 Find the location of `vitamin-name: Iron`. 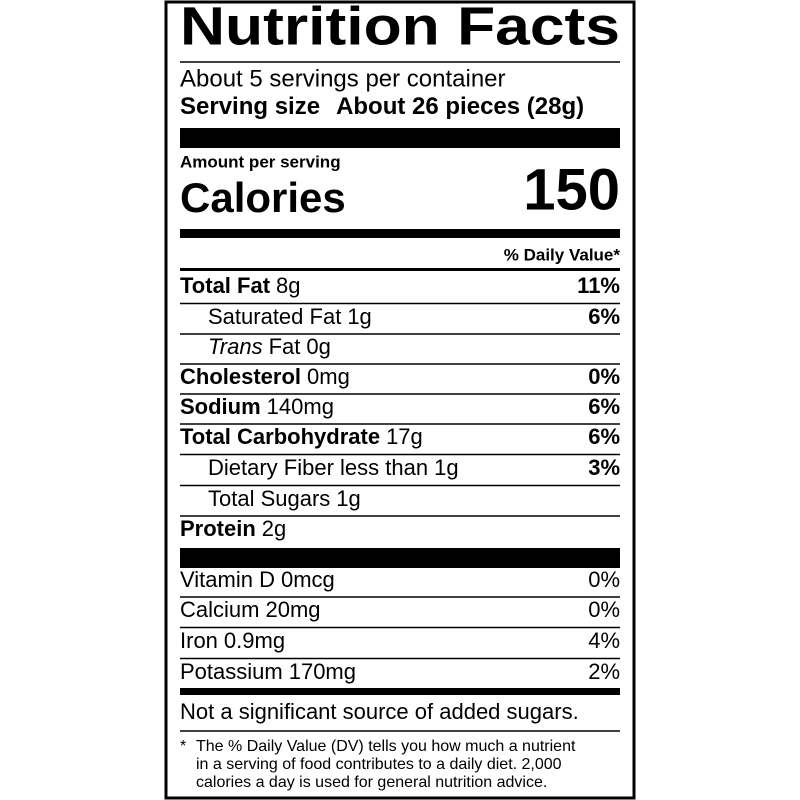

vitamin-name: Iron is located at coordinates (199, 640).